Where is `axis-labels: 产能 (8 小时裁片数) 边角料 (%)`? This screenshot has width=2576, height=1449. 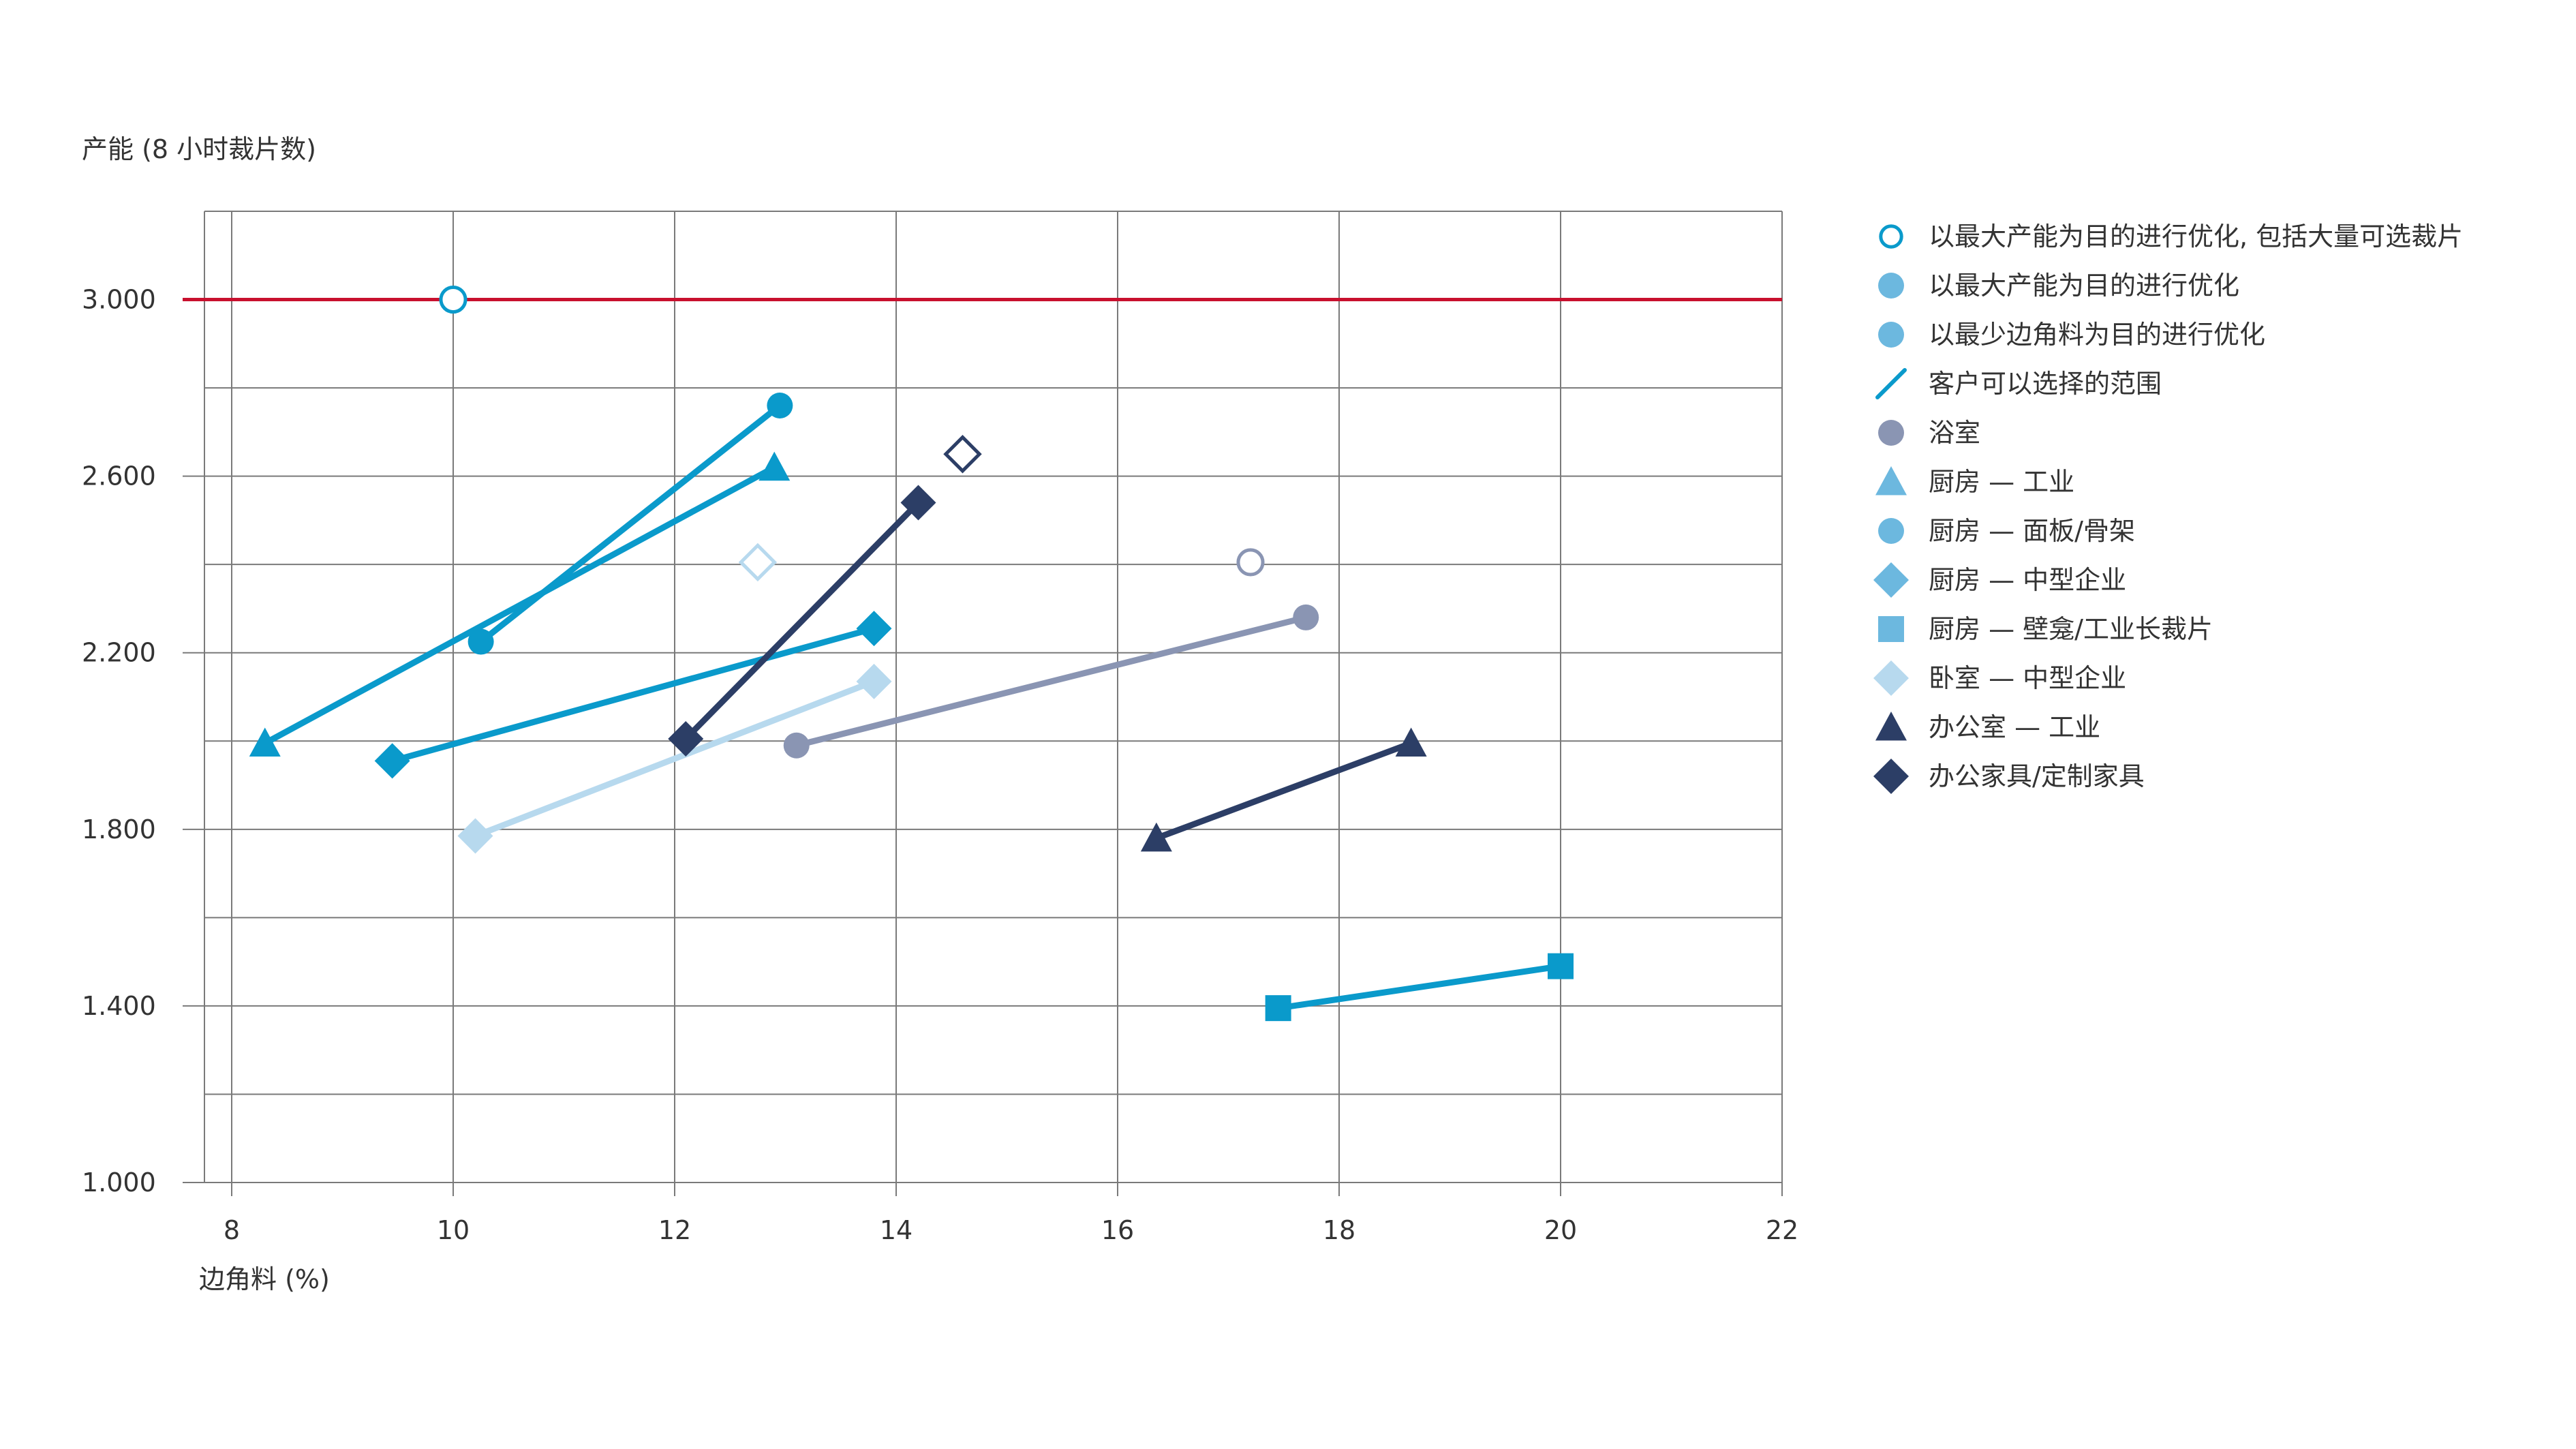
axis-labels: 产能 (8 小时裁片数) 边角料 (%) is located at coordinates (206, 714).